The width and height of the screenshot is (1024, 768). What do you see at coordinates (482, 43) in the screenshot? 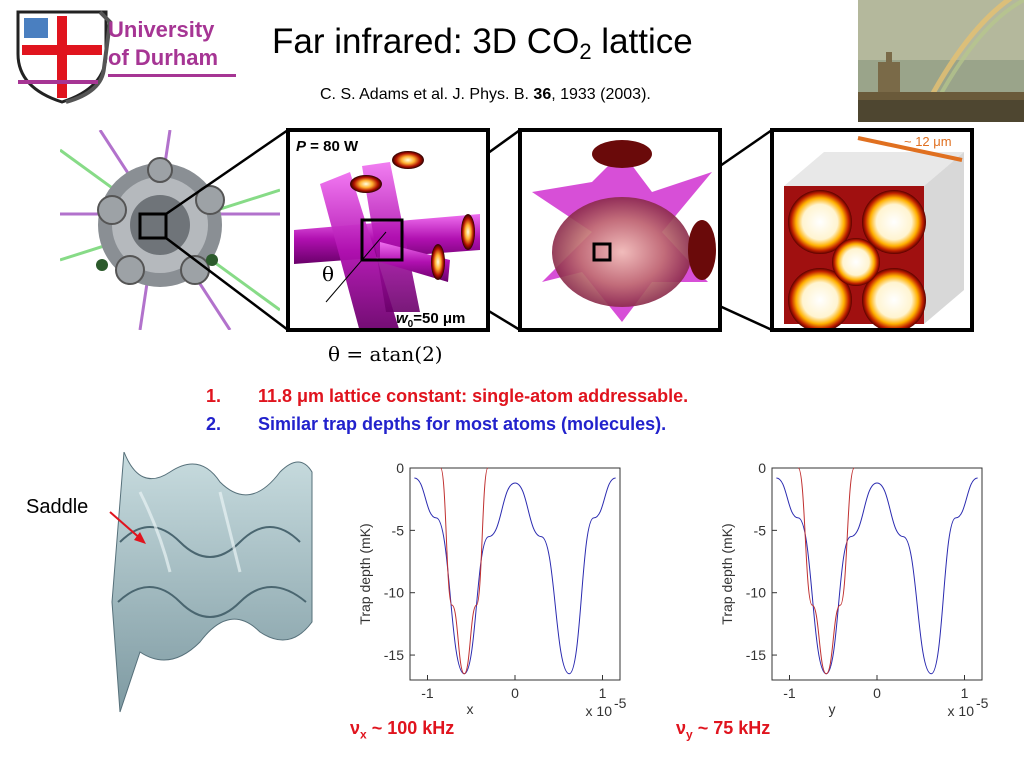
I see `page-title: Far infrared: 3D CO2 lattice` at bounding box center [482, 43].